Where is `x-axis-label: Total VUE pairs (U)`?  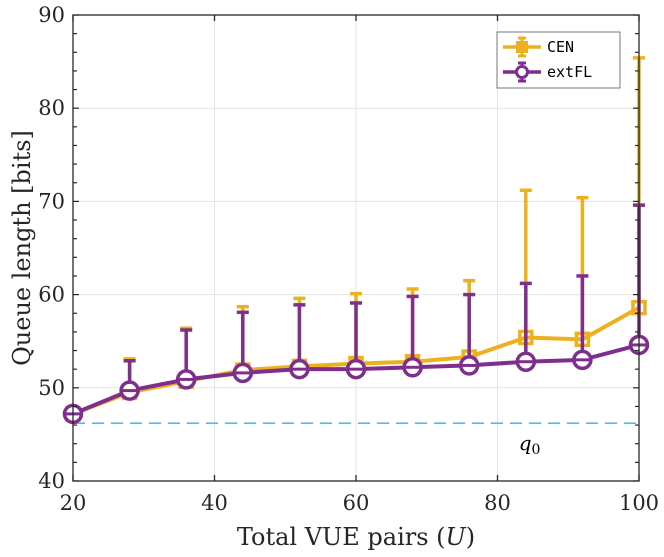 x-axis-label: Total VUE pairs (U) is located at coordinates (356, 537).